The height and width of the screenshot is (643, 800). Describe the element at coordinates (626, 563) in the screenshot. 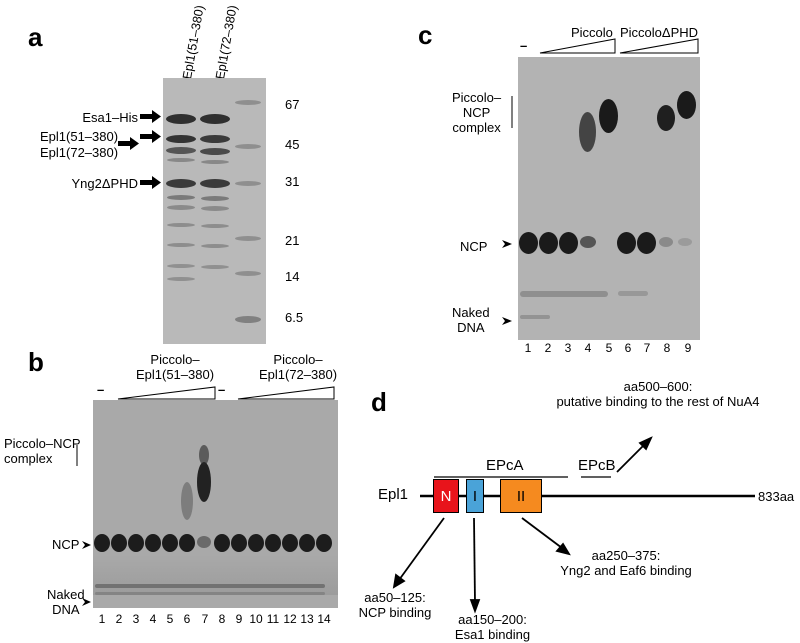

I see `annotation-ii: aa250–375: Yng2 and Eaf6 binding` at that location.